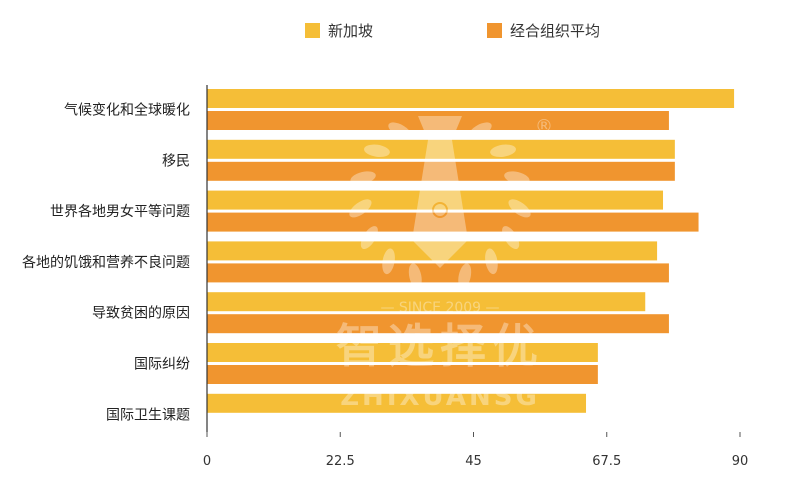 The width and height of the screenshot is (800, 493). I want to click on category-label: 国际卫生课题, so click(148, 415).